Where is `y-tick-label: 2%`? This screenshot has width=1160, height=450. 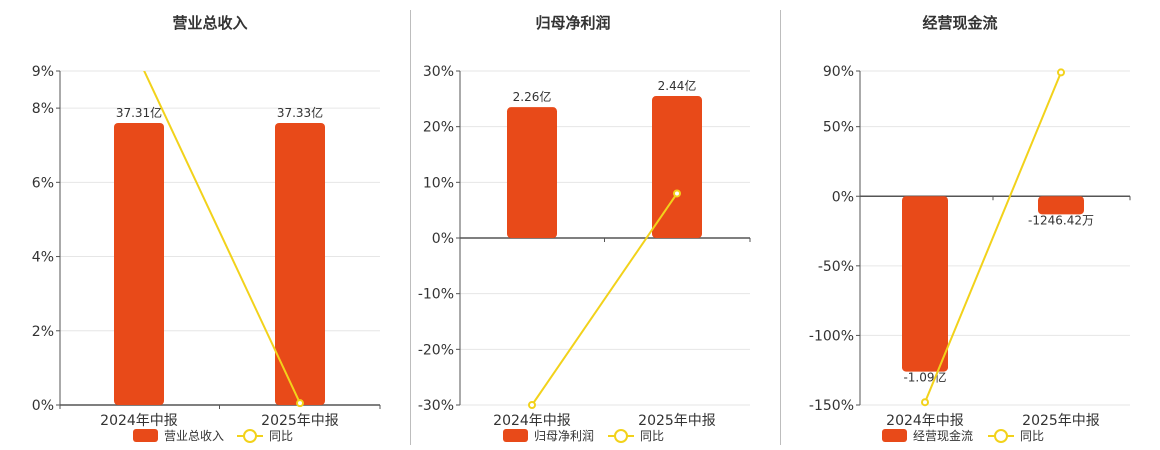
y-tick-label: 2% is located at coordinates (43, 332).